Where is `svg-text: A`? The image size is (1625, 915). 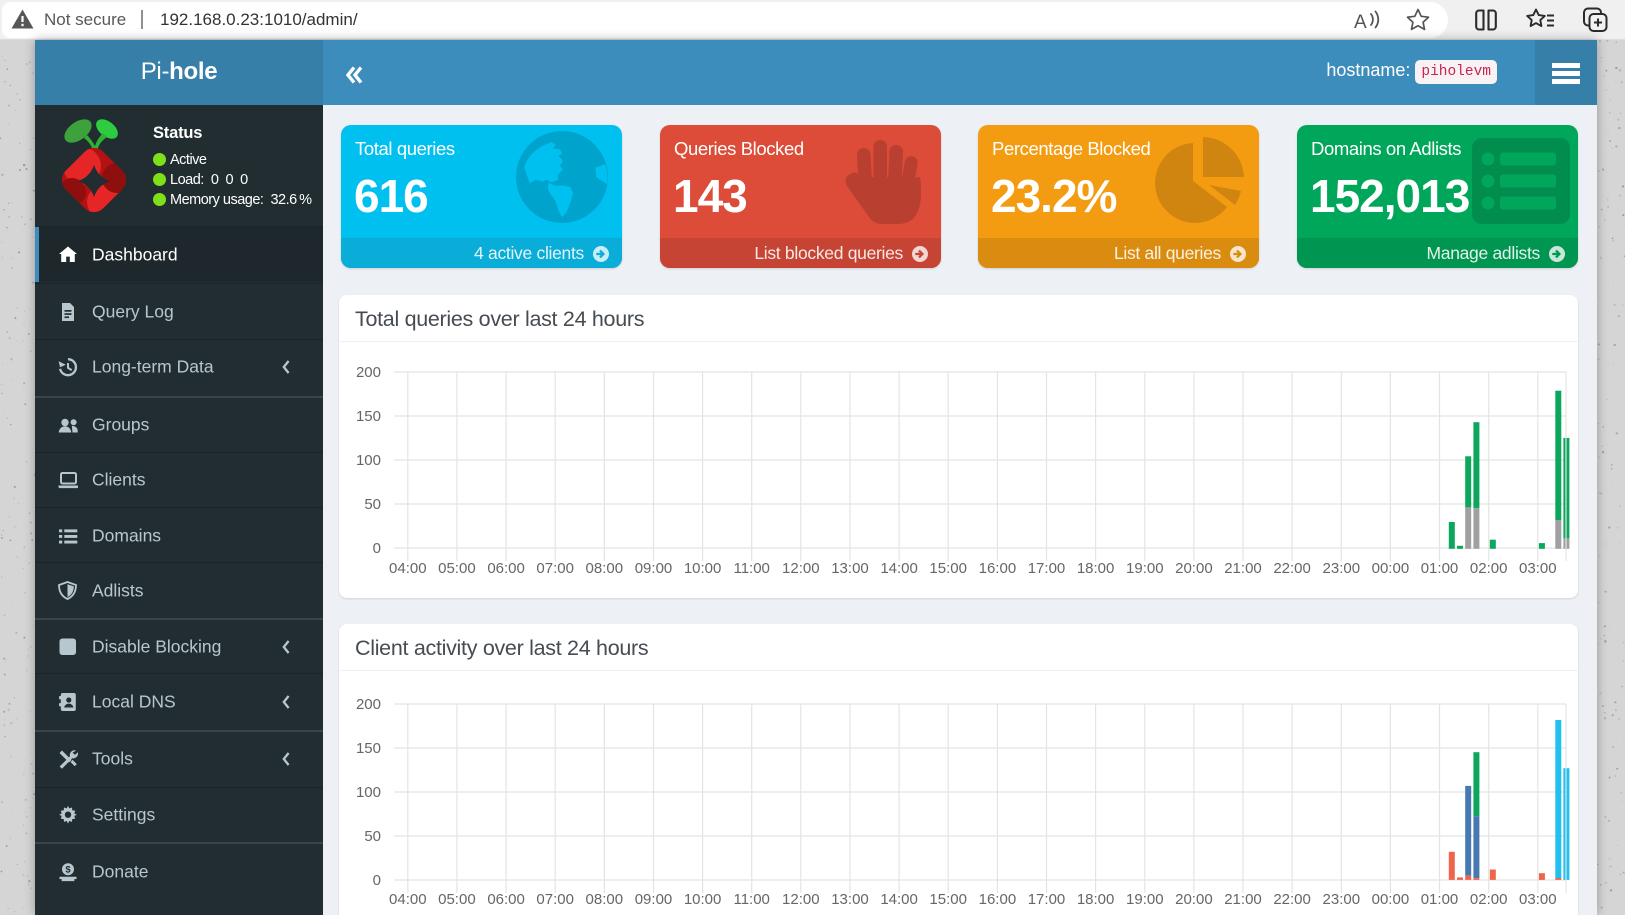
svg-text: A is located at coordinates (1360, 22).